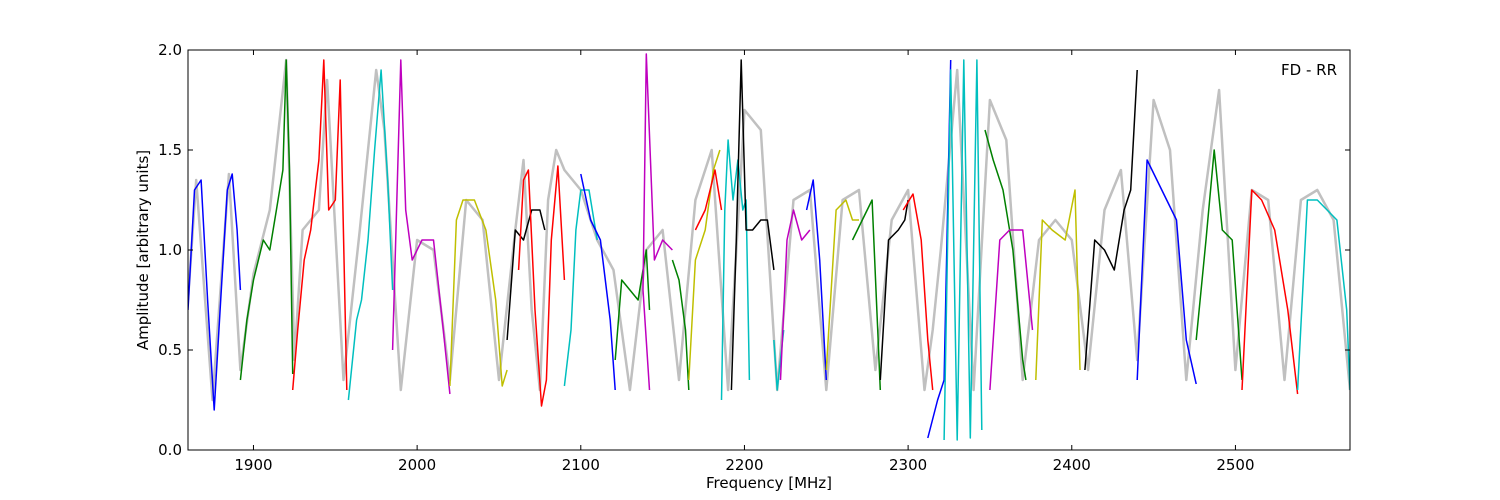 This screenshot has width=1500, height=500. I want to click on y-tick-label: 1.0, so click(170, 250).